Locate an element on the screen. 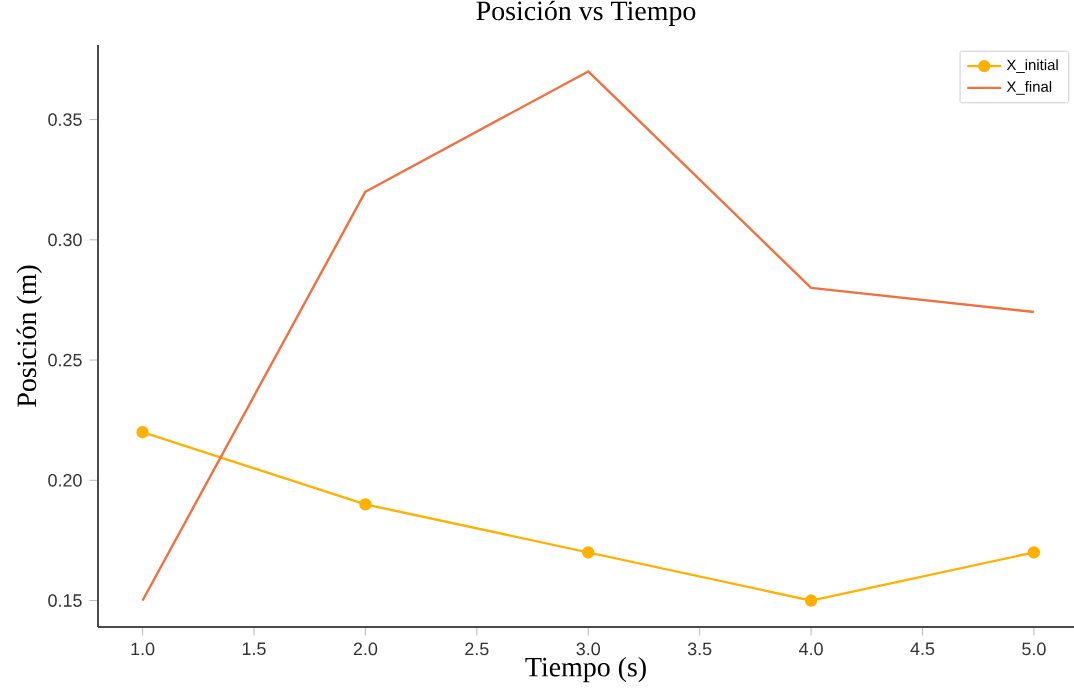  legend-label: X_final is located at coordinates (1029, 87).